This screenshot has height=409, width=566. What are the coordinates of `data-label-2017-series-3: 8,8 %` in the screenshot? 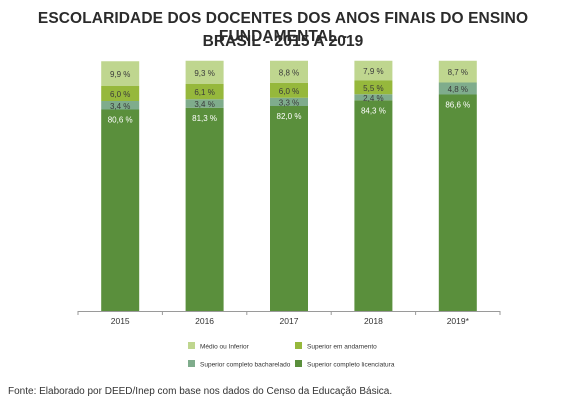 It's located at (289, 72).